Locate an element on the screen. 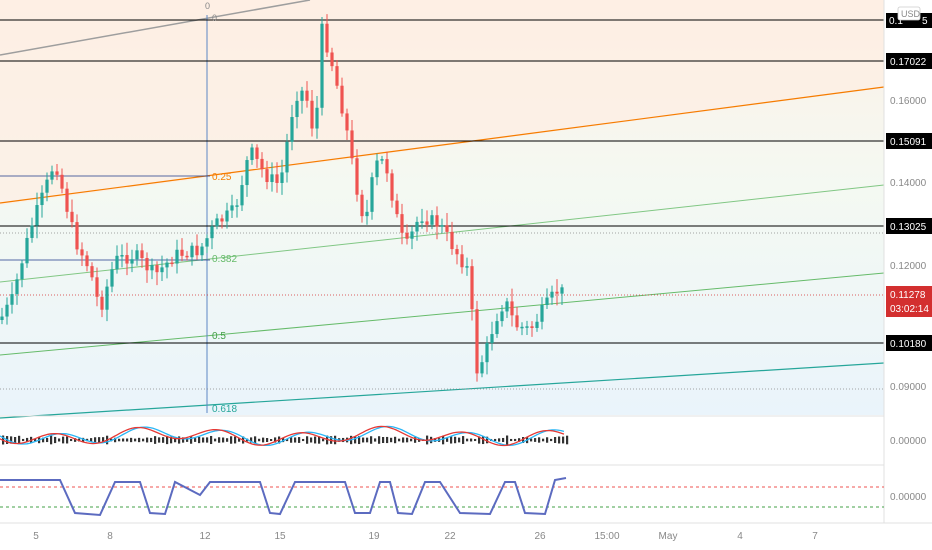 This screenshot has width=932, height=550. svg-text: 03:02:14 is located at coordinates (909, 309).